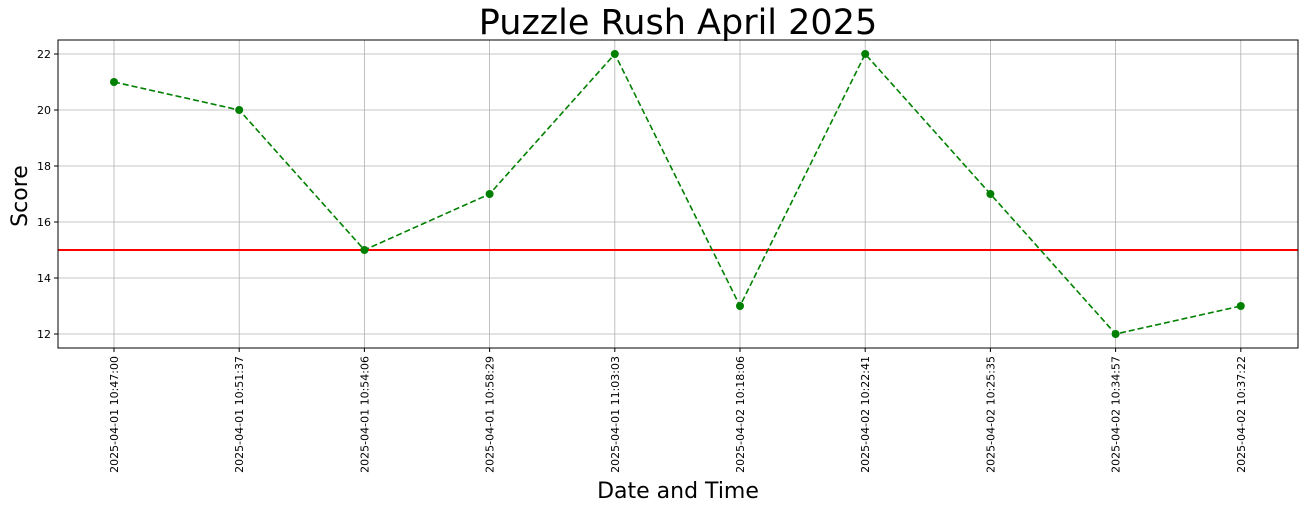 The image size is (1305, 510). I want to click on x-tick-label: 2025-04-02 10:18:06, so click(740, 414).